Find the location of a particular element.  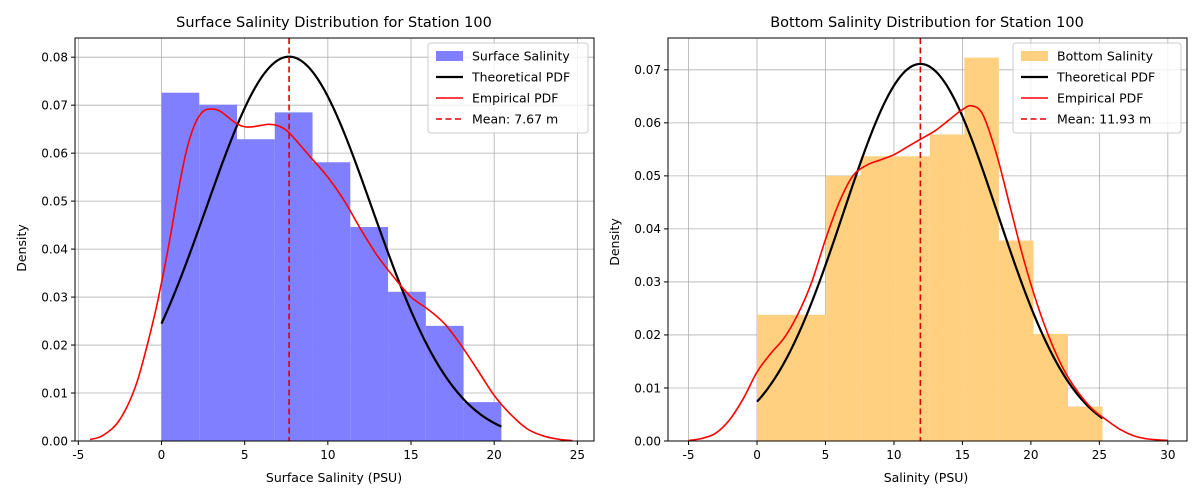

y-ticks: 0.00 0.01 0.02 0.03 0.04 0.05 0.06 0.07 0.08 is located at coordinates (58, 249).